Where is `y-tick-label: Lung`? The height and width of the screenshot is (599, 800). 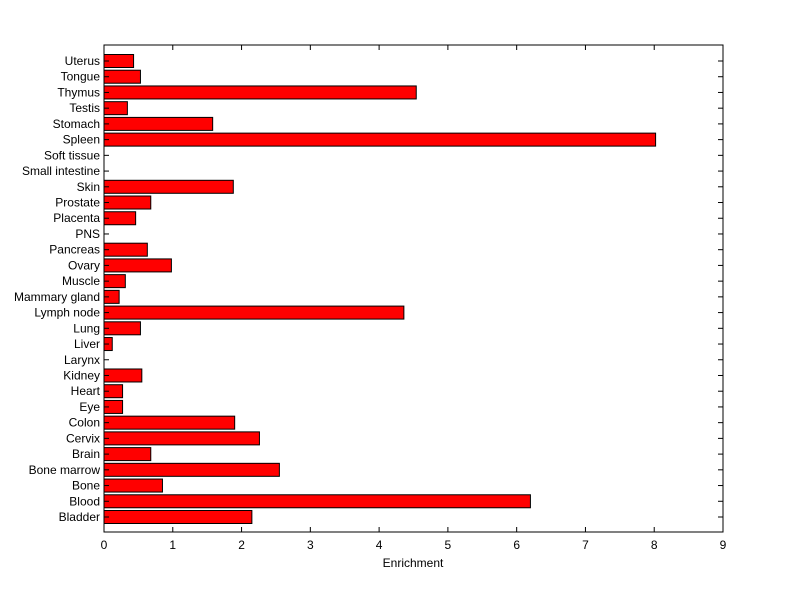
y-tick-label: Lung is located at coordinates (86, 328).